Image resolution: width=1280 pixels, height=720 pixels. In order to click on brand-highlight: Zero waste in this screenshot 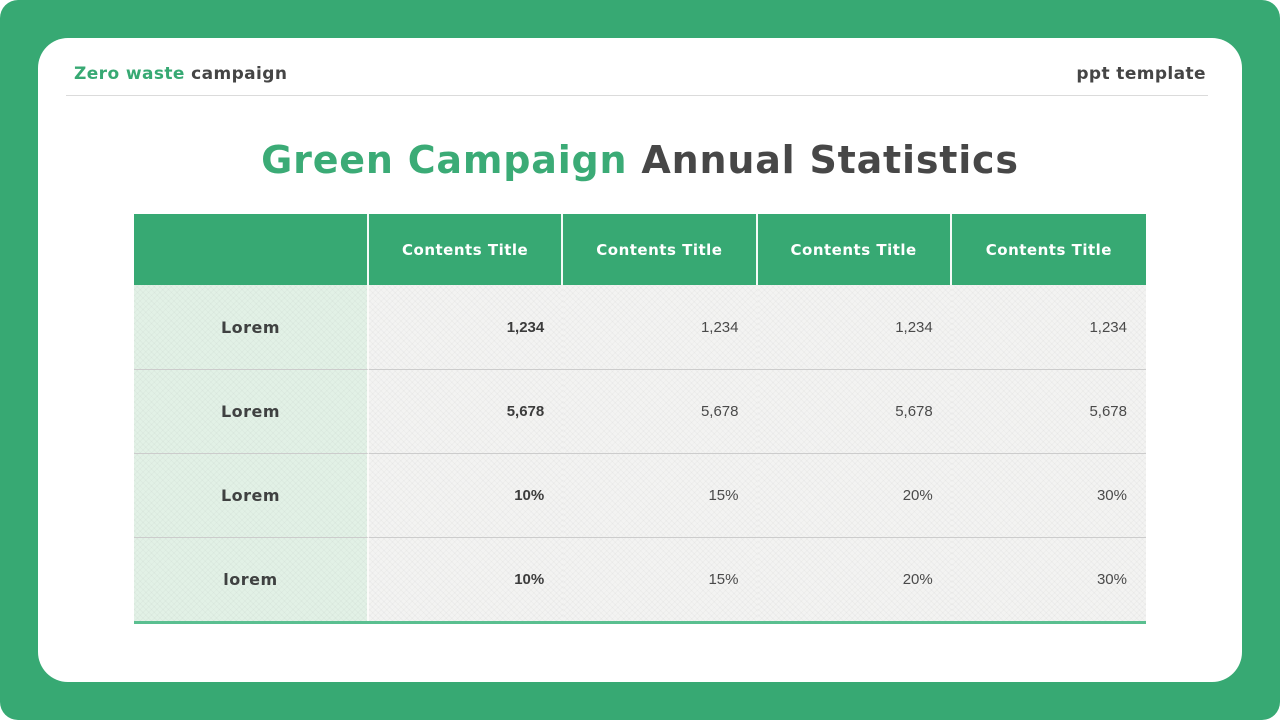, I will do `click(129, 74)`.